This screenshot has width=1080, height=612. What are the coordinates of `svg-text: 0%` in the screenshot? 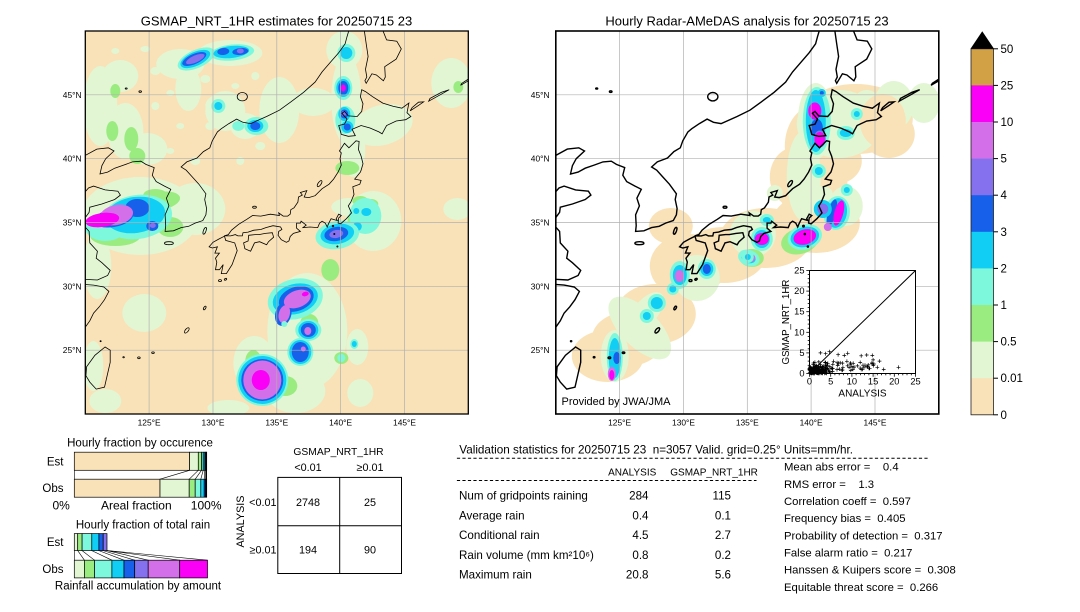 It's located at (62, 506).